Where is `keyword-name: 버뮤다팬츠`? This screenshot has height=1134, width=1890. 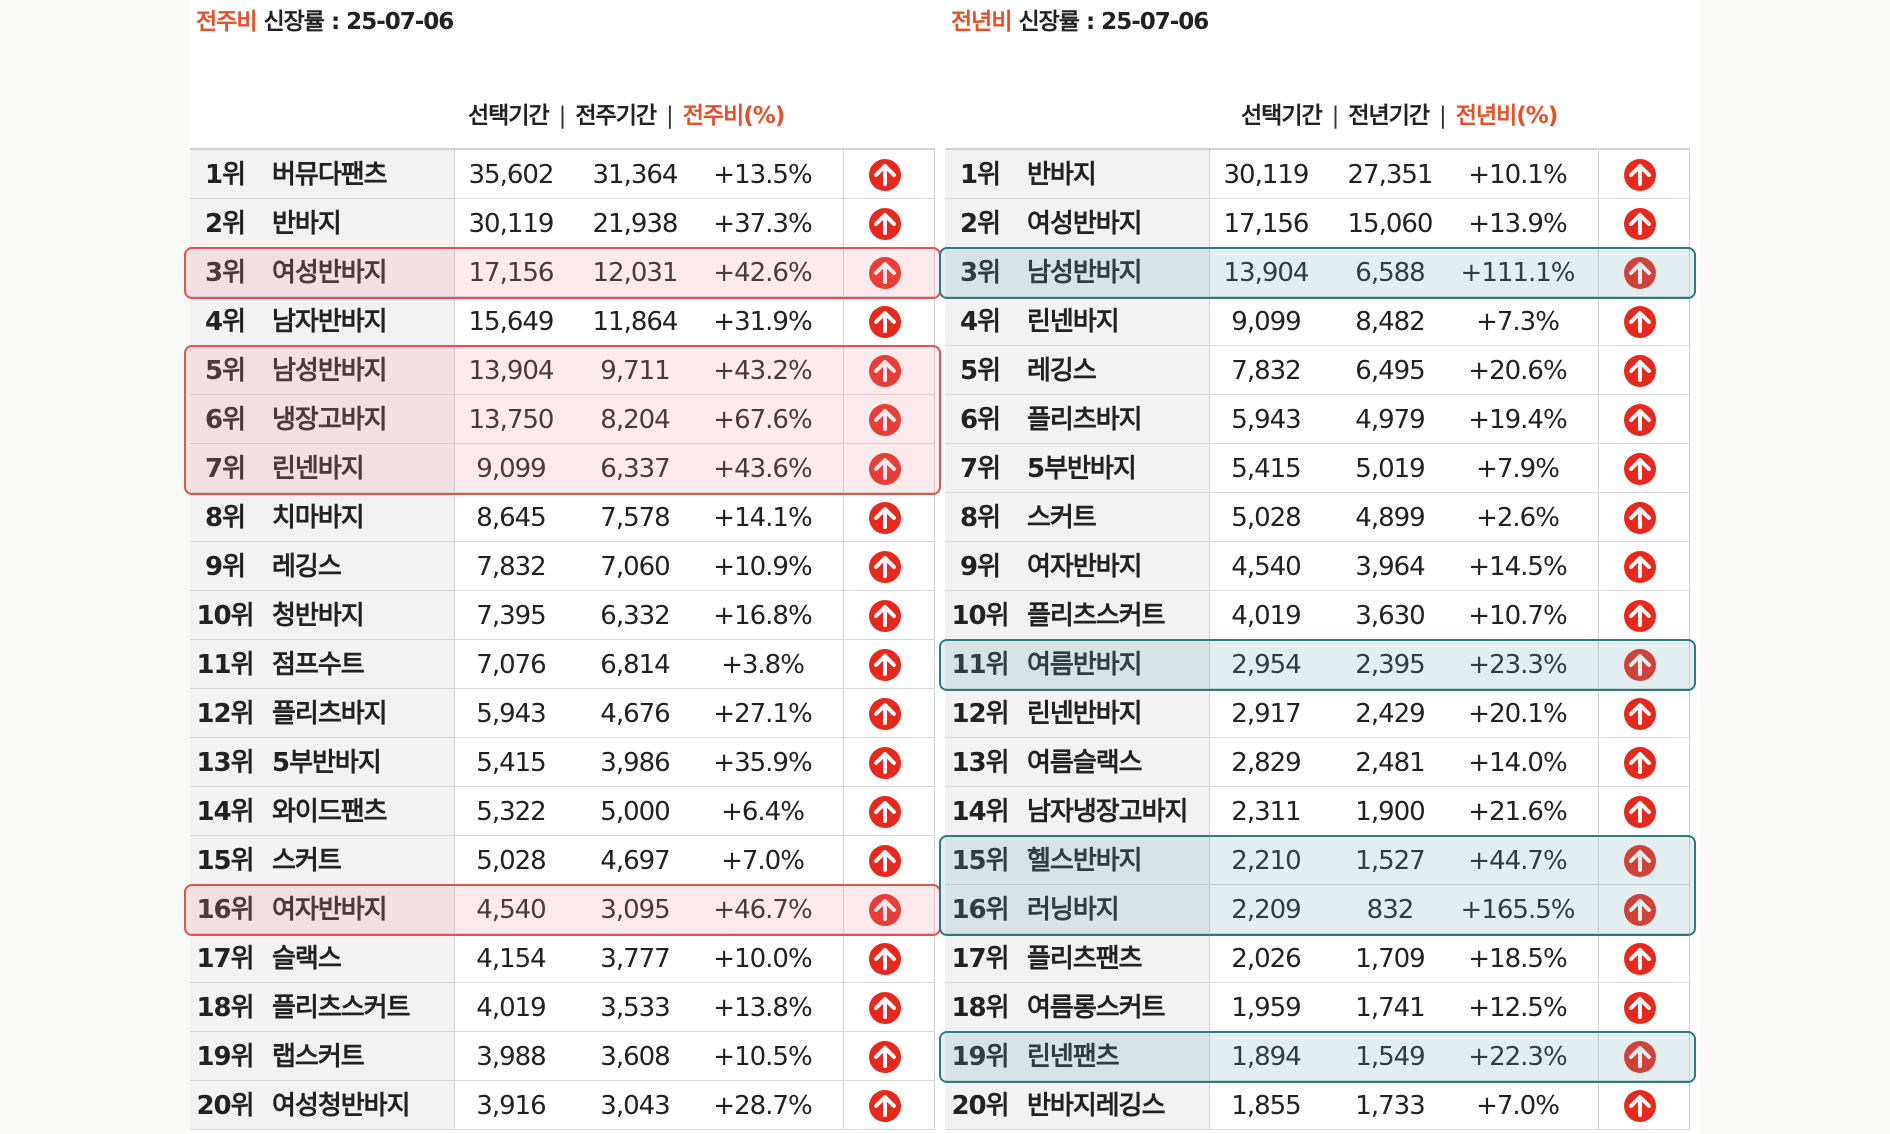 keyword-name: 버뮤다팬츠 is located at coordinates (330, 175).